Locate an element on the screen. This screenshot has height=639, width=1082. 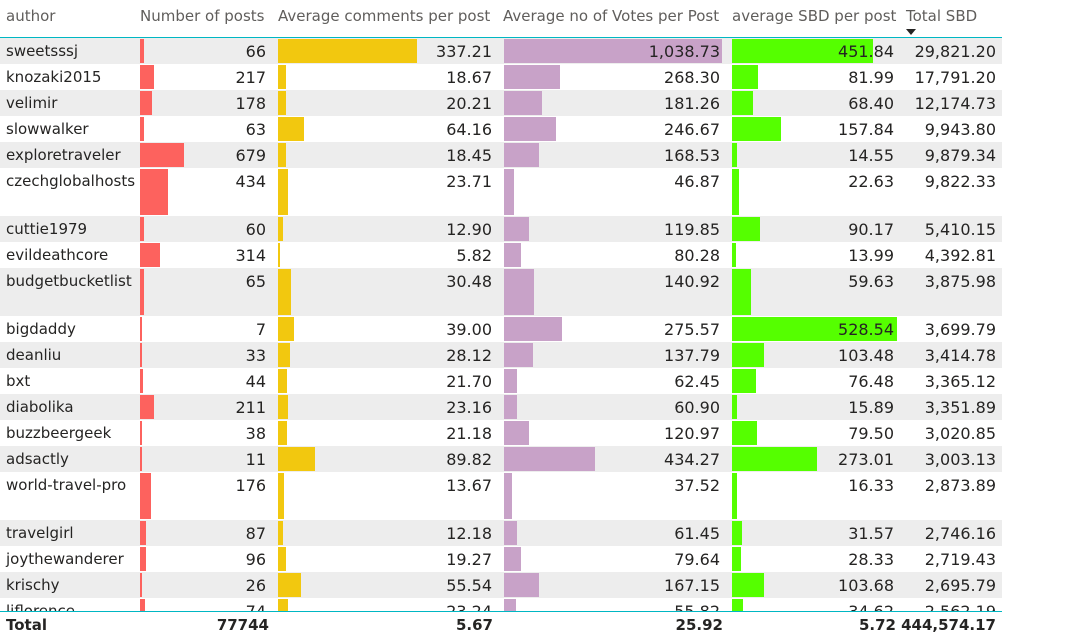
column-header-sbd: average SBD per post is located at coordinates (814, 16).